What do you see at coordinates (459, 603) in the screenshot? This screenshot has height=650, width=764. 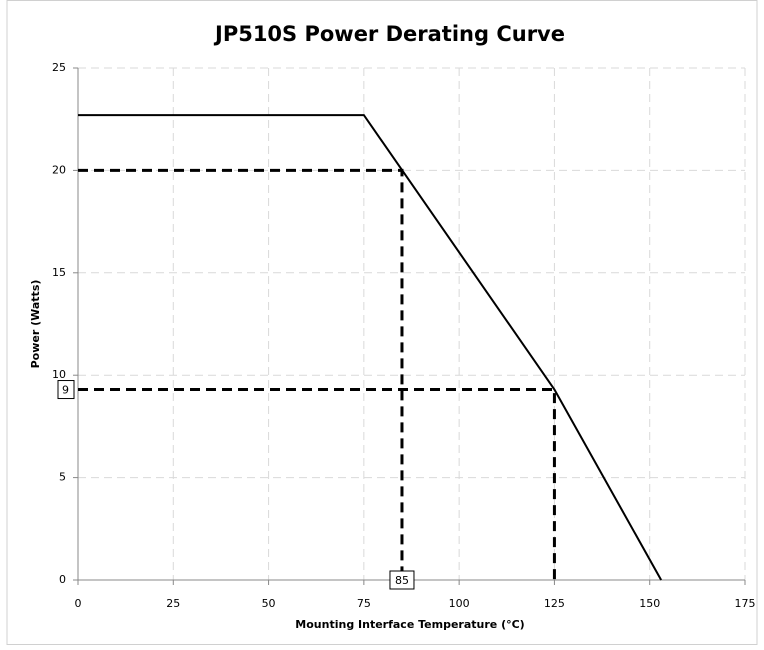 I see `x-tick-label: 100` at bounding box center [459, 603].